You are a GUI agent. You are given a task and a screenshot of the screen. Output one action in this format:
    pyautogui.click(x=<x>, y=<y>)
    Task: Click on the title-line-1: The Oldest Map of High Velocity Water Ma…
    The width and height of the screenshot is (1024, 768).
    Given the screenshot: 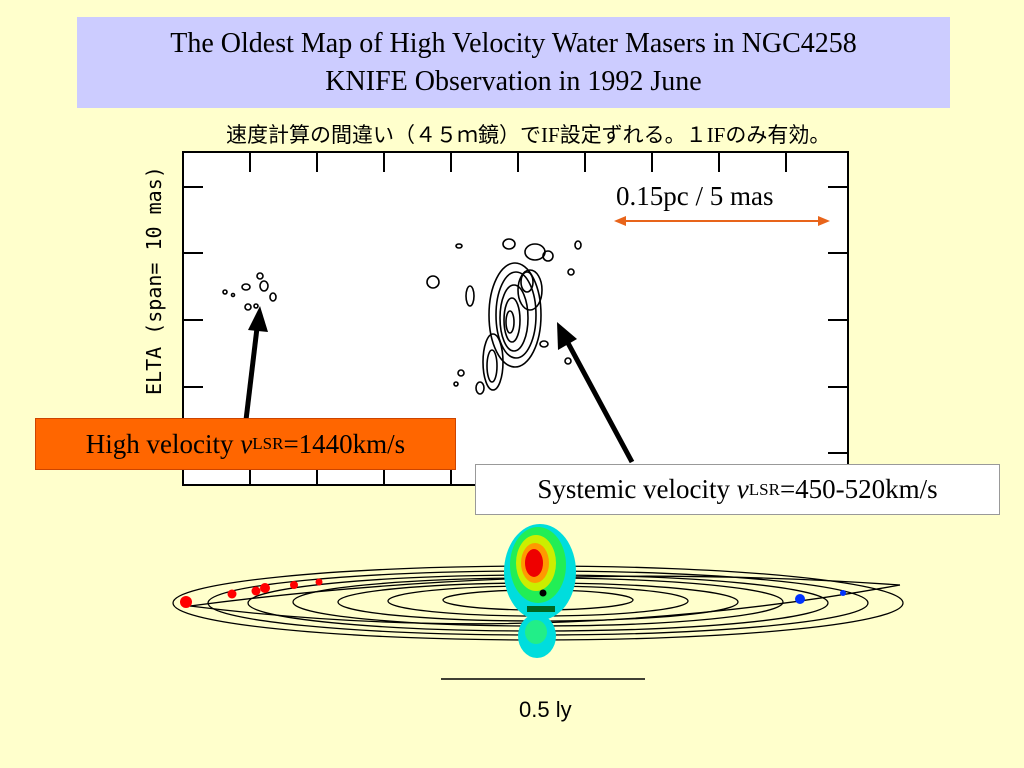 What is the action you would take?
    pyautogui.click(x=513, y=43)
    